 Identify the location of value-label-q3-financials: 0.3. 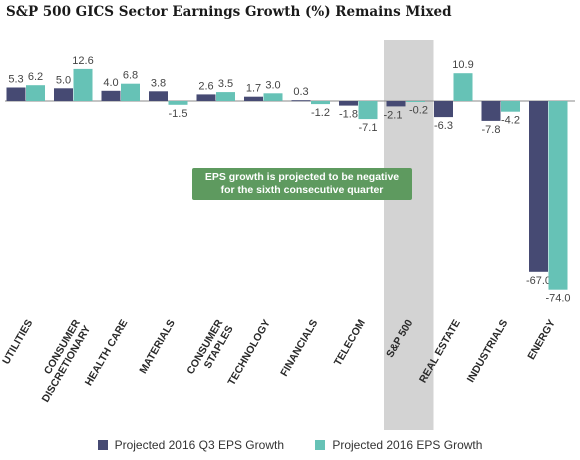
(300, 92).